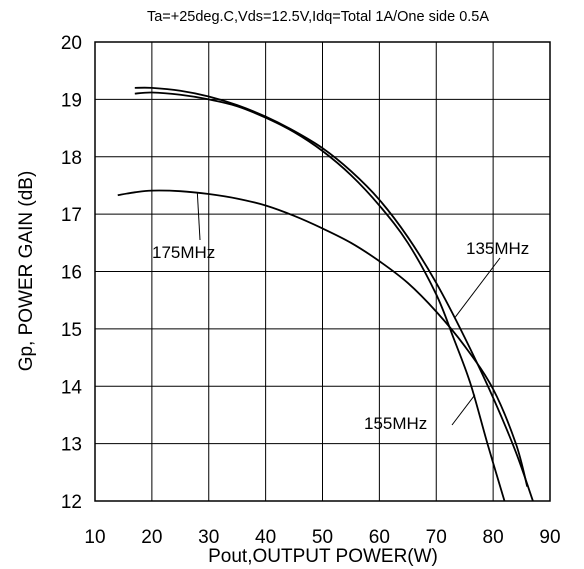 The height and width of the screenshot is (569, 584). I want to click on y-tick-label: 12, so click(71, 502).